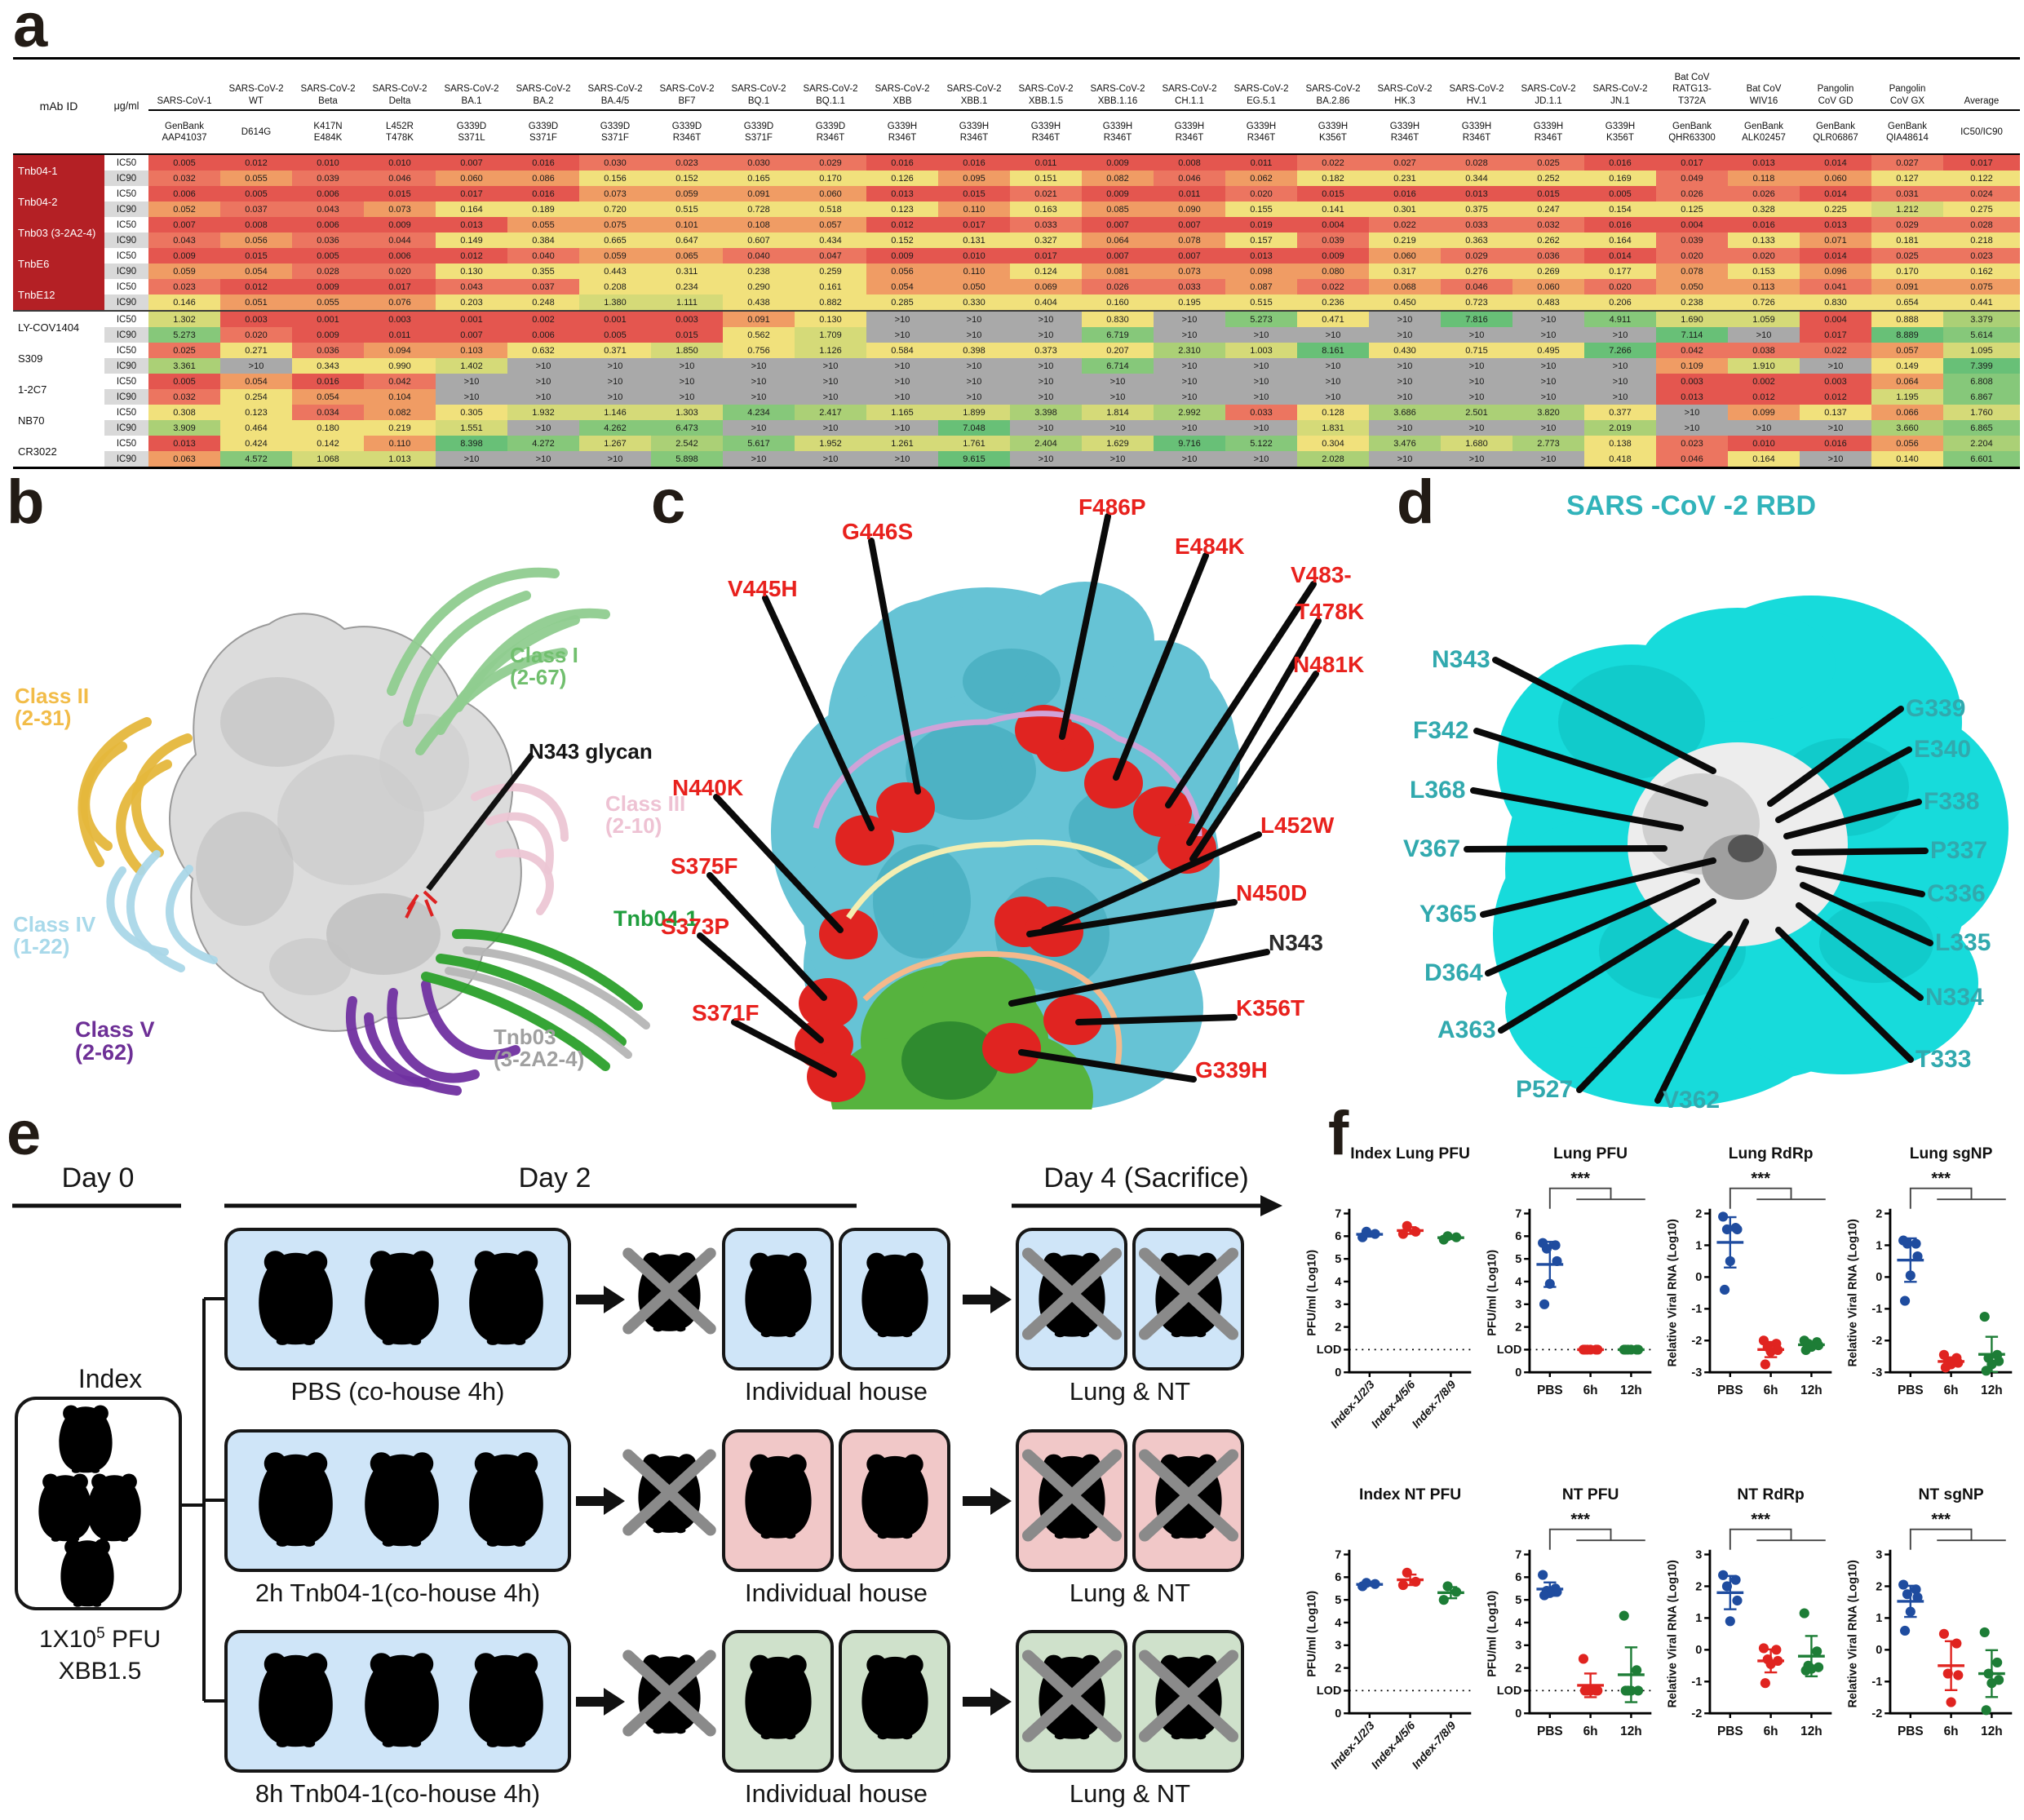 This screenshot has width=2024, height=1820. I want to click on ic90-value-cell: 0.051, so click(256, 302).